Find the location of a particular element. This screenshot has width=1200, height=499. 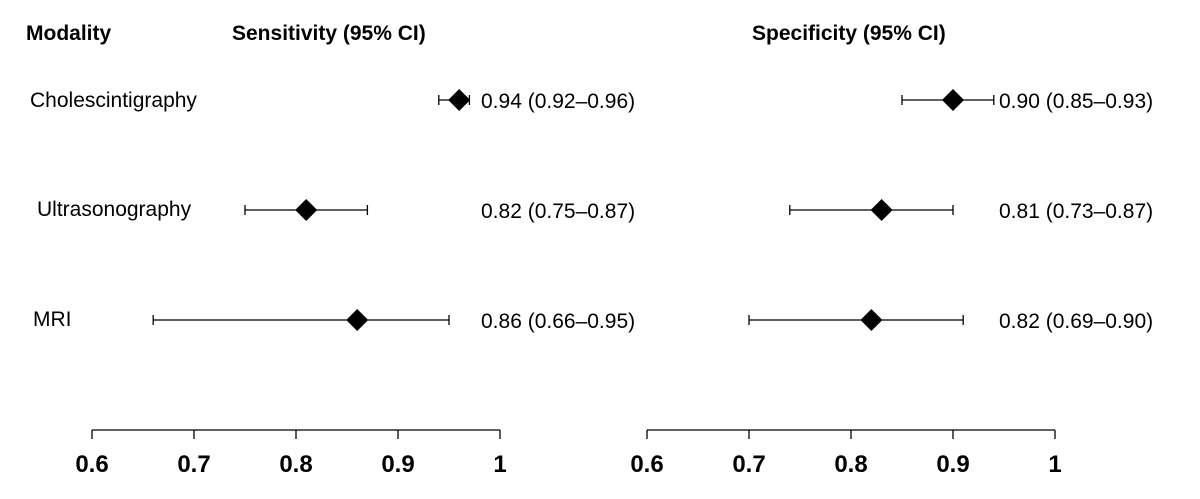

sensitivity-tick-label: 0.8 is located at coordinates (295, 464).